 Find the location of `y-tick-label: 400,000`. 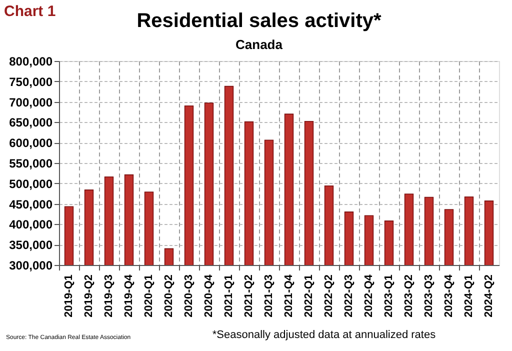

y-tick-label: 400,000 is located at coordinates (31, 225).